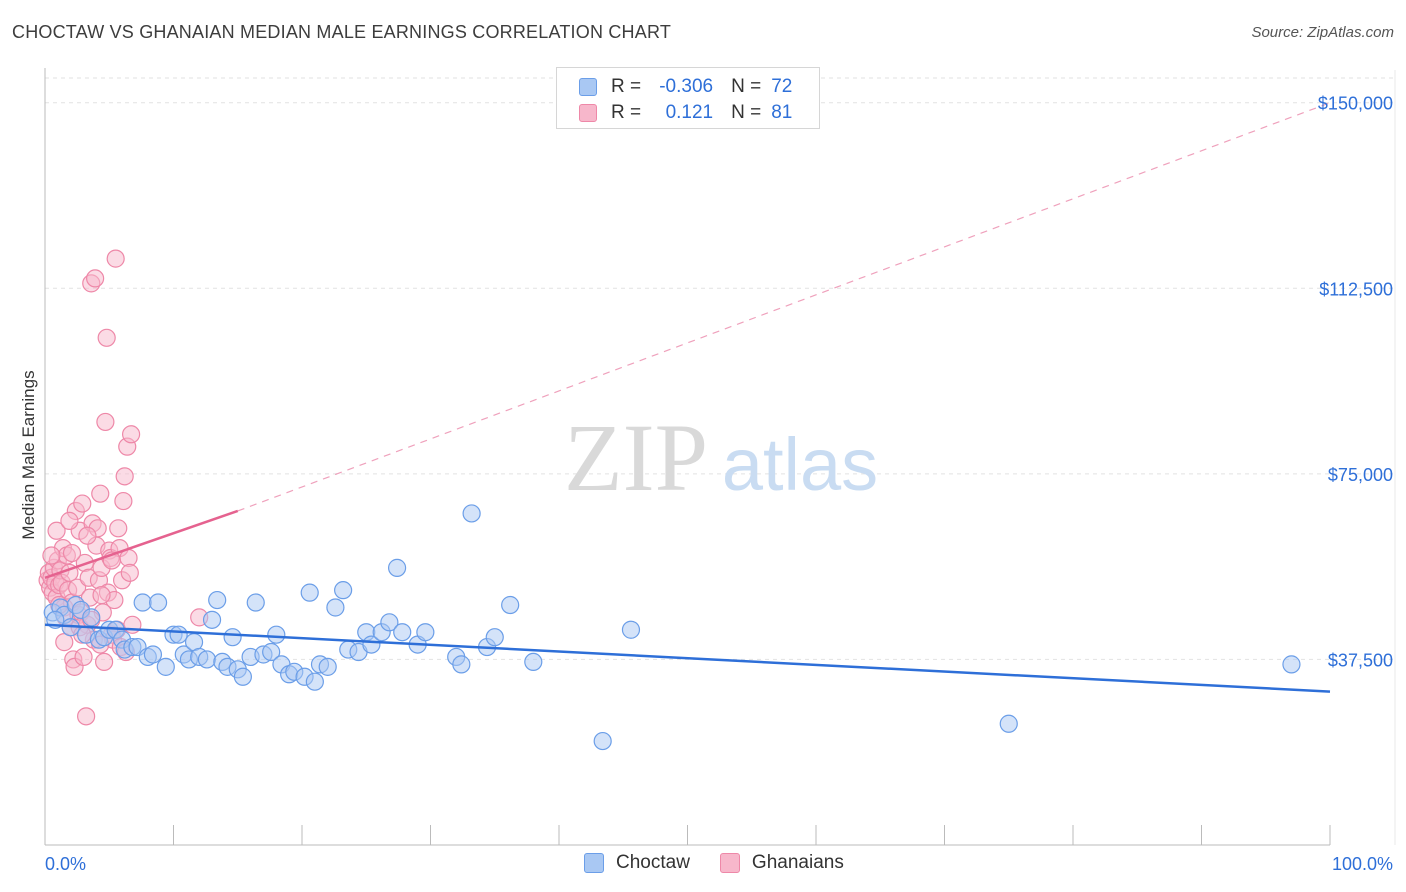 The image size is (1406, 892). What do you see at coordinates (141, 544) in the screenshot?
I see `ghanaians-trend-line` at bounding box center [141, 544].